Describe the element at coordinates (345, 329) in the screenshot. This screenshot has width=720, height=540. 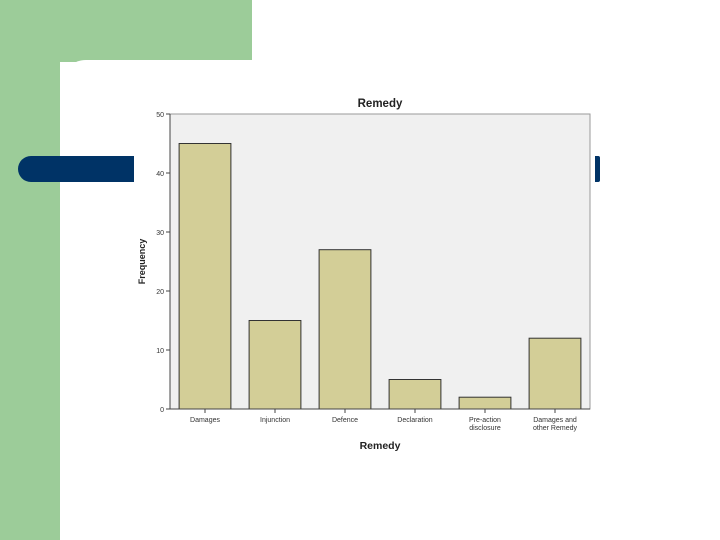
I see `bar-defence` at that location.